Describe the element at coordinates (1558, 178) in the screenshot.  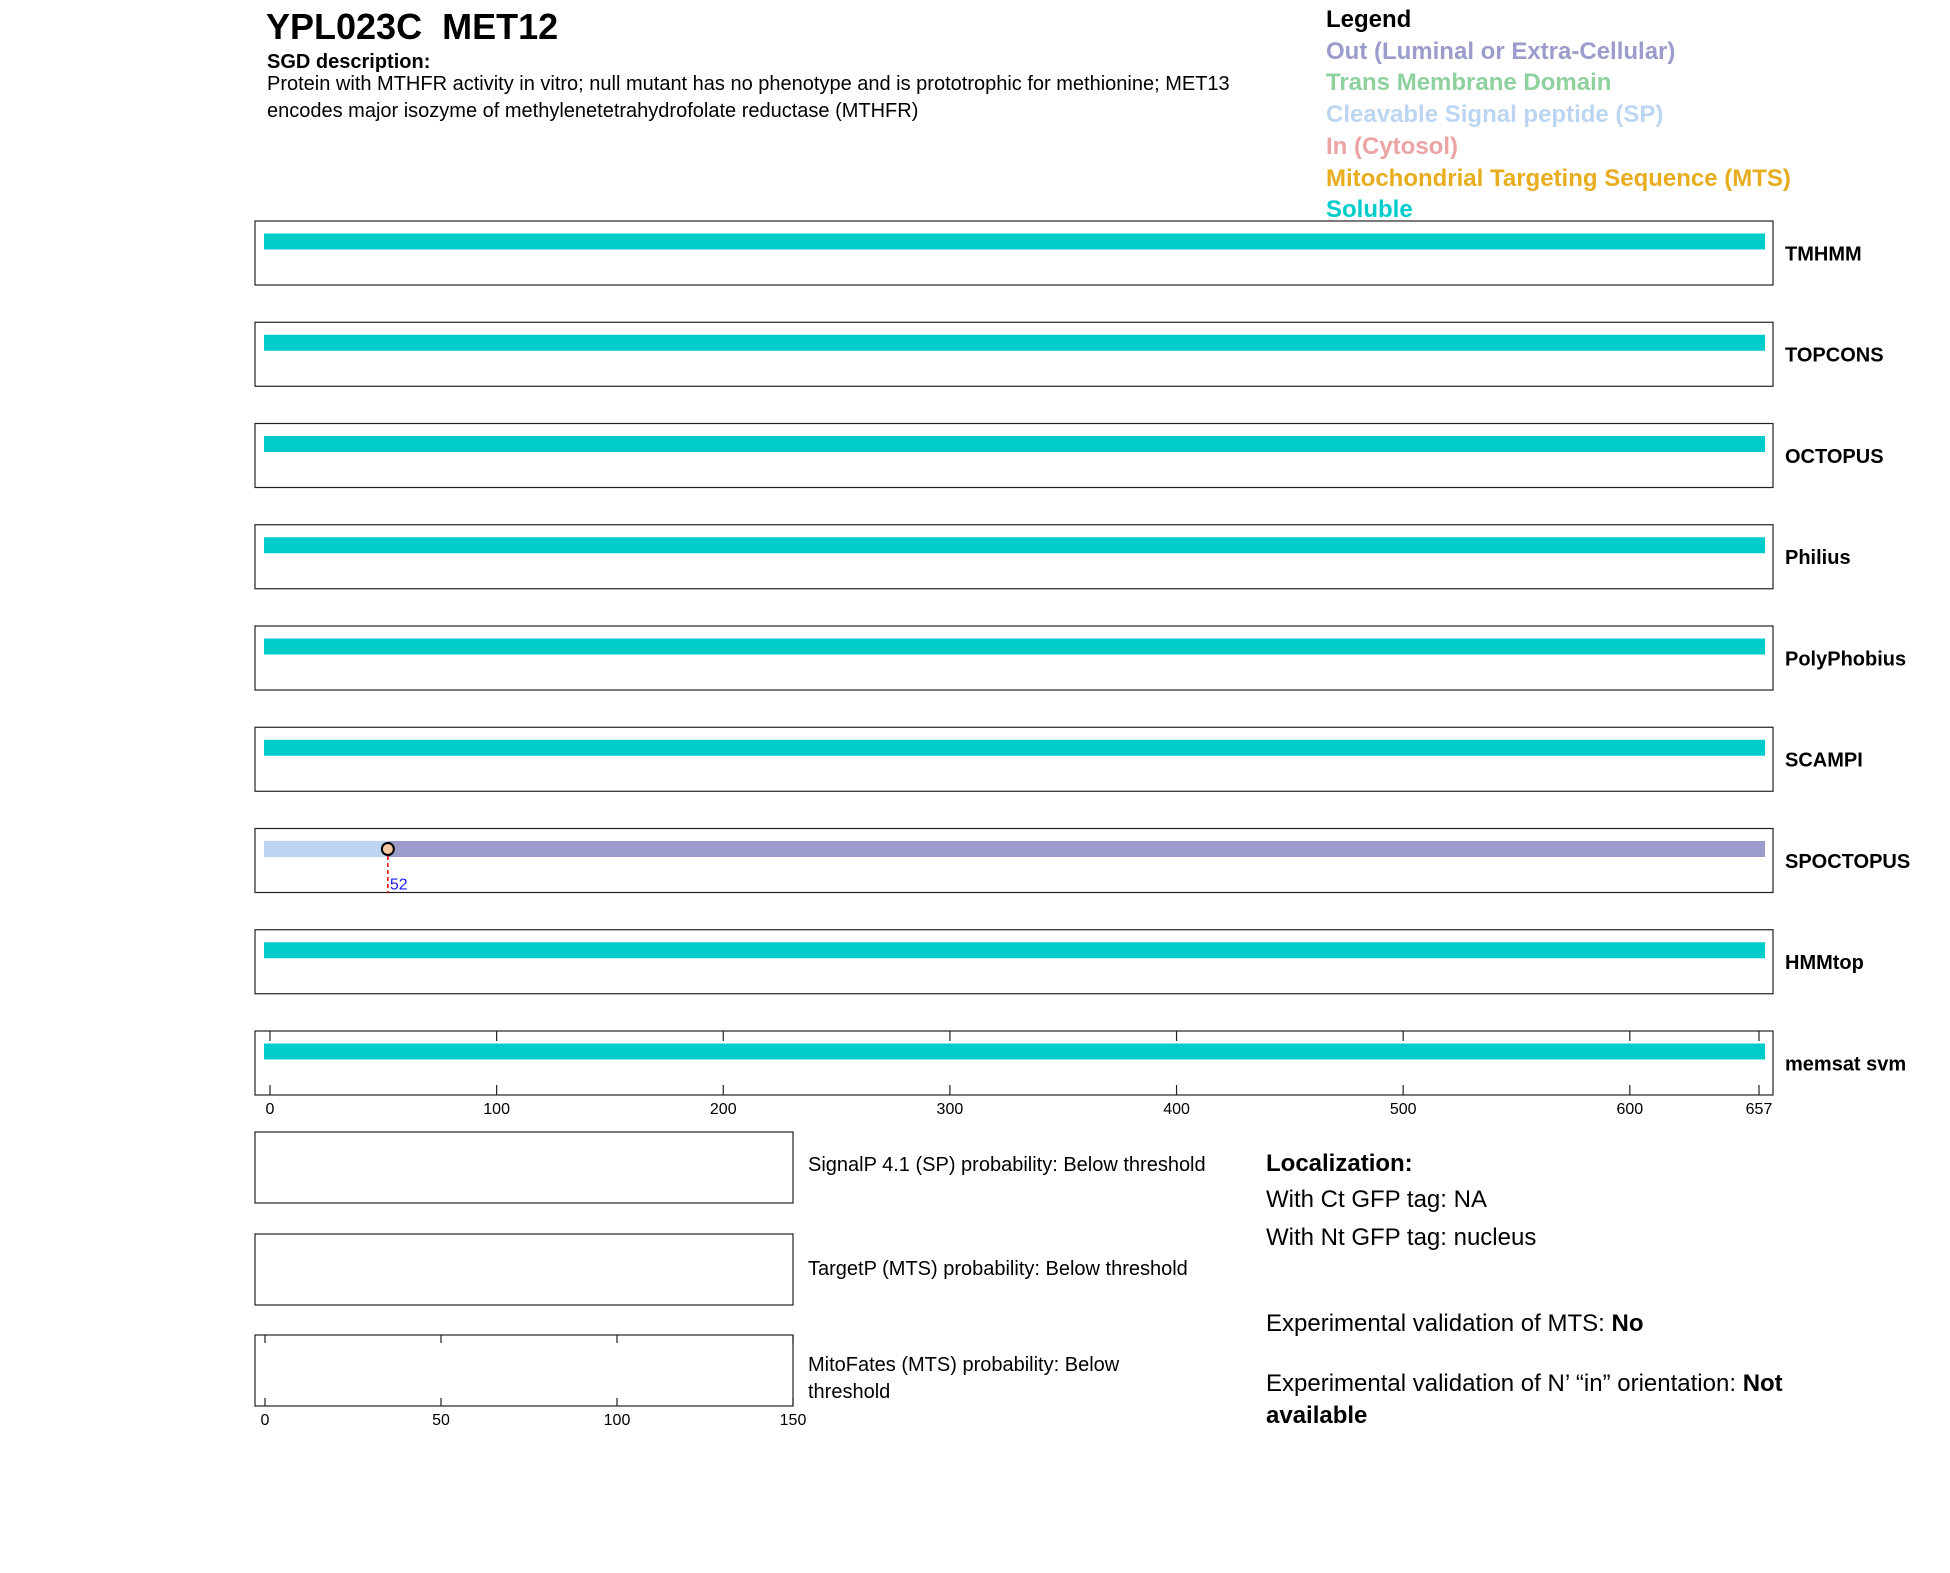
I see `legend-entry: Mitochondrial Targeting Sequence (MTS)` at that location.